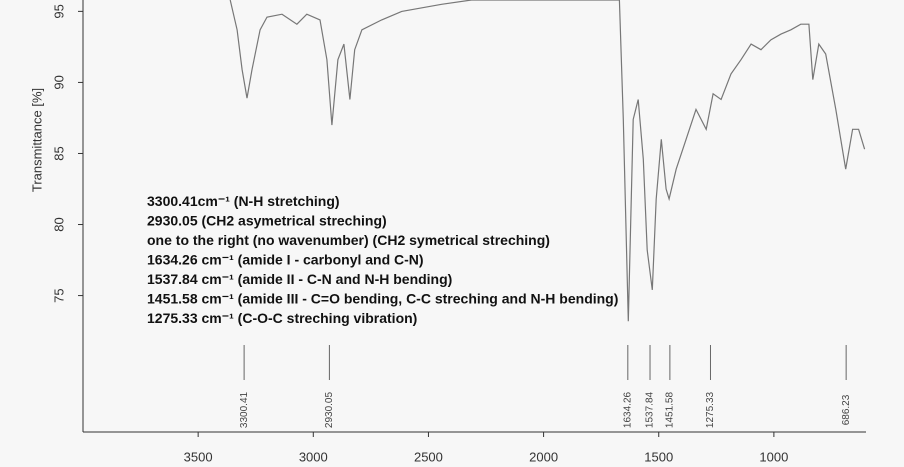  What do you see at coordinates (329, 409) in the screenshot?
I see `peak-label: 2930.05` at bounding box center [329, 409].